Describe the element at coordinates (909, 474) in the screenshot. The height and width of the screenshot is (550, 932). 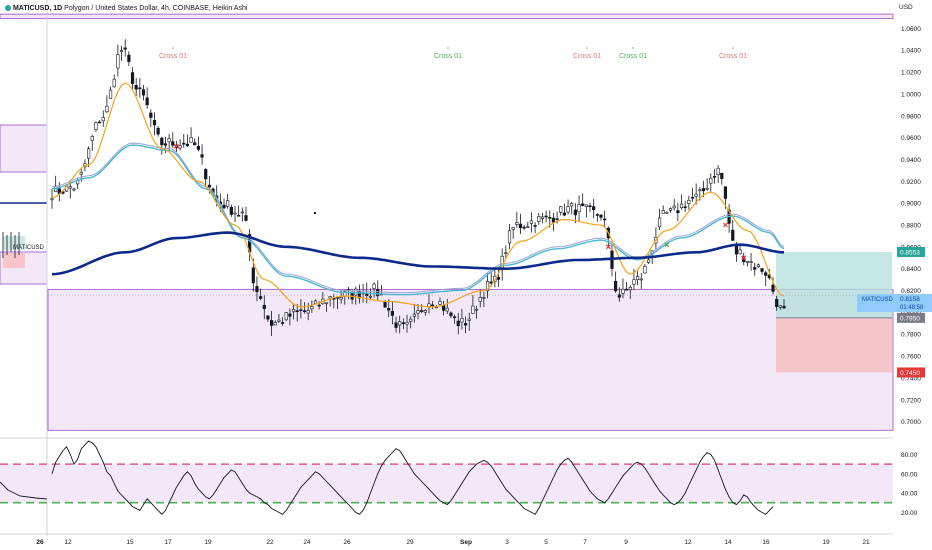
I see `rsi-tick-label: 60.00` at that location.